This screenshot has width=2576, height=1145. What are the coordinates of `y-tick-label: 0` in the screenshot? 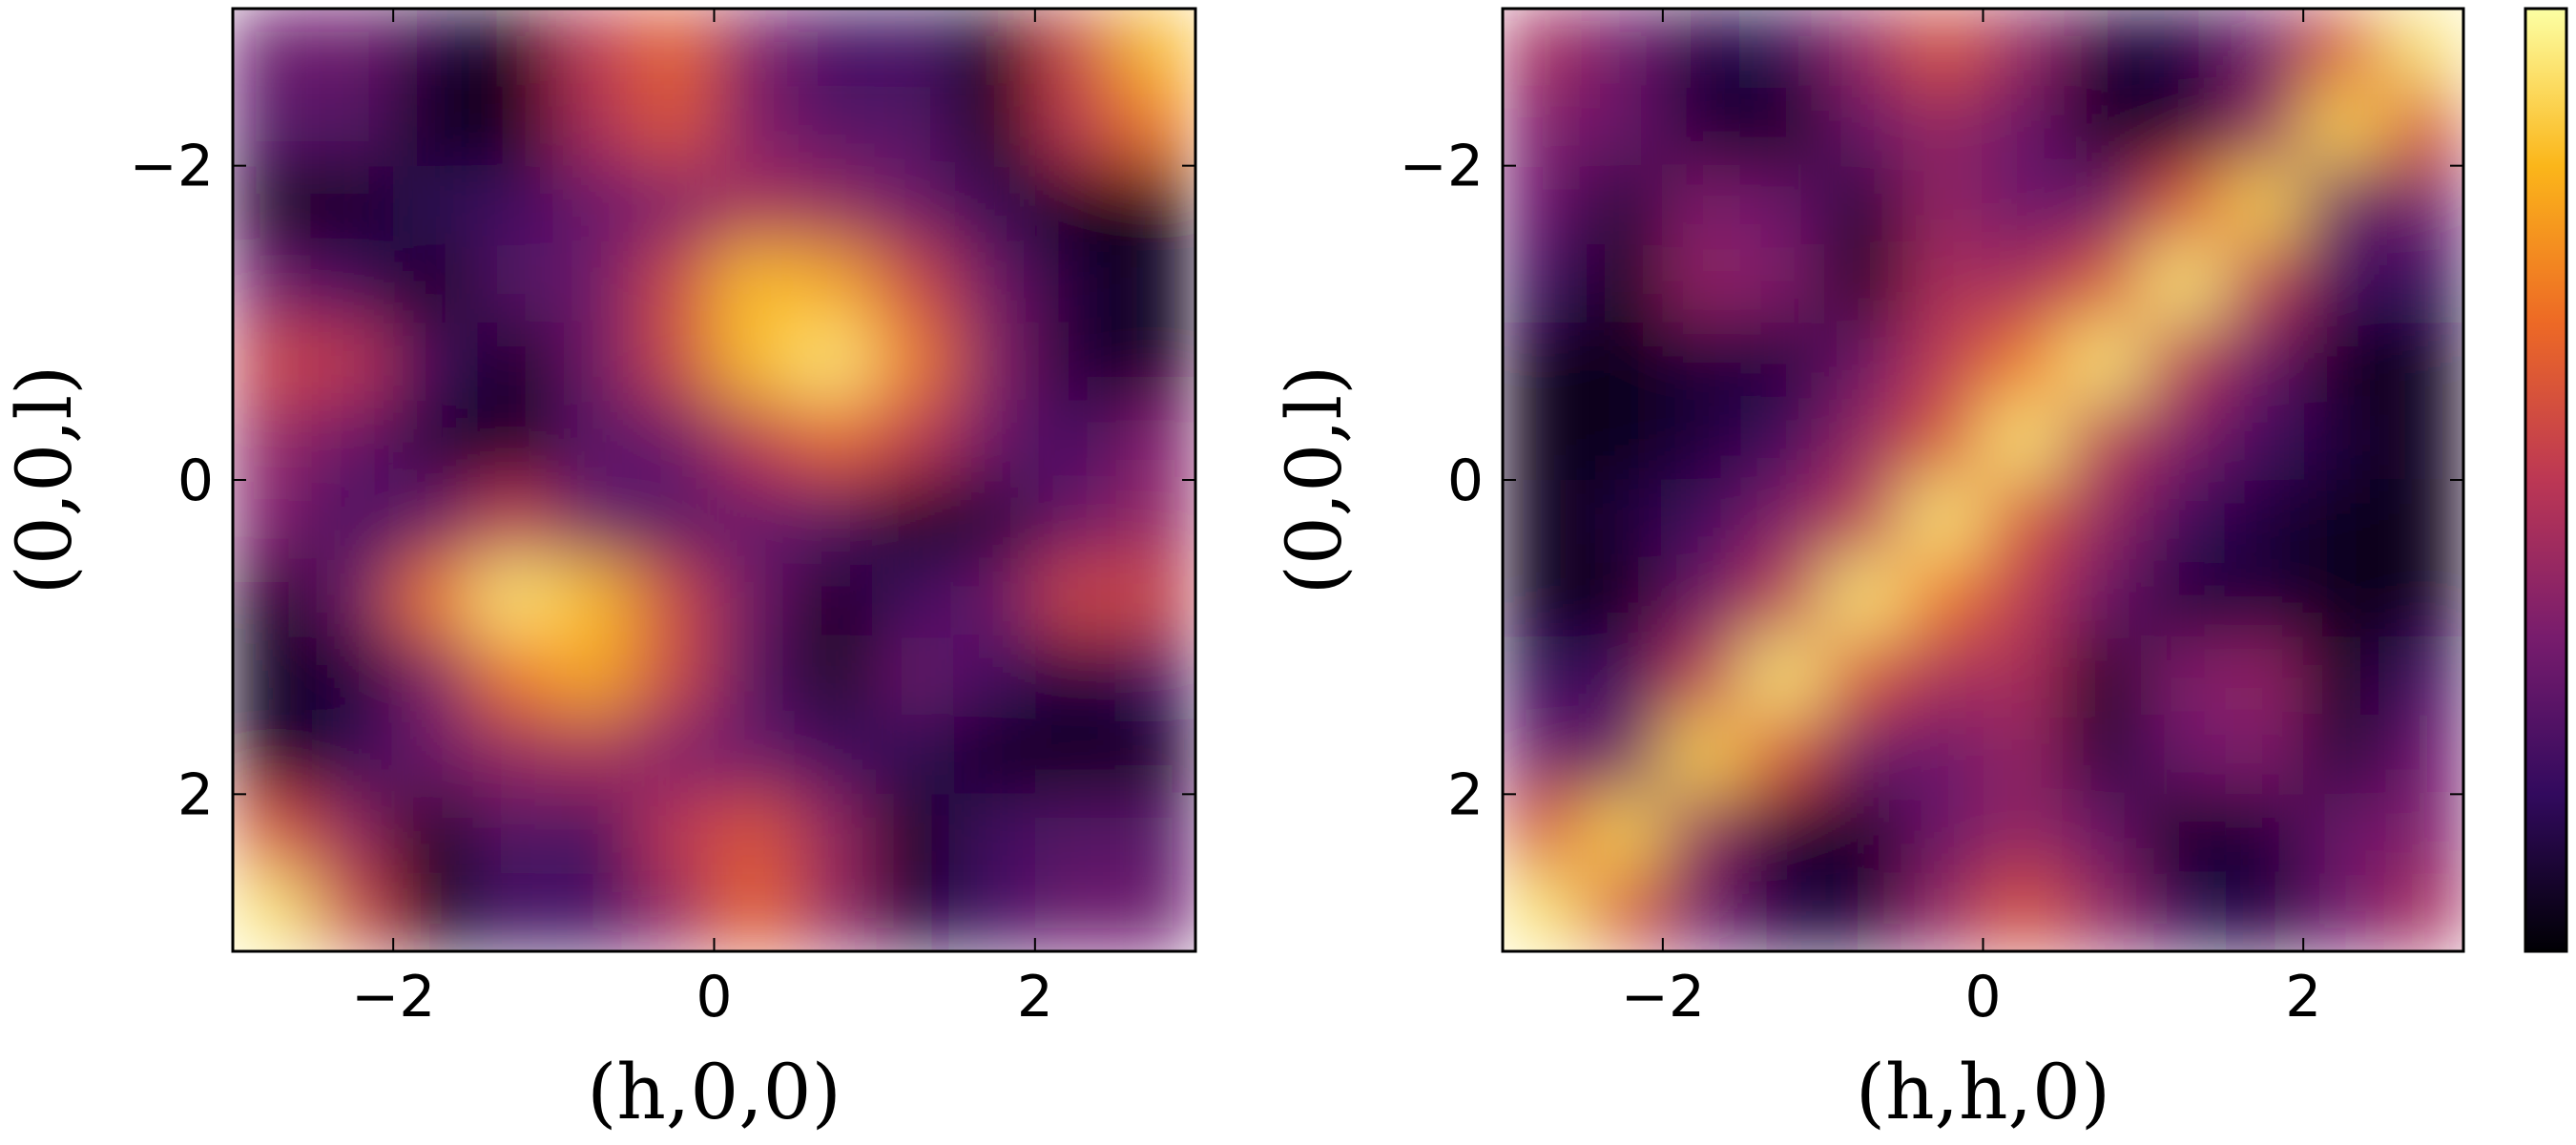 It's located at (1465, 481).